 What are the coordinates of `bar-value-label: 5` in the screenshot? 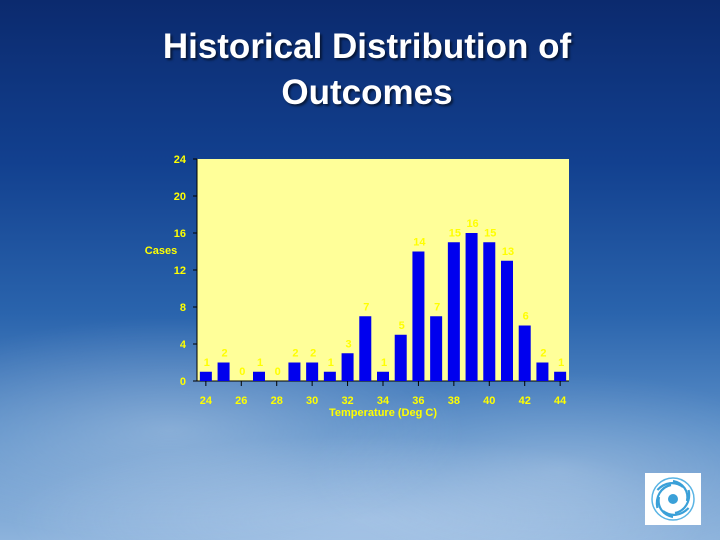 It's located at (402, 326).